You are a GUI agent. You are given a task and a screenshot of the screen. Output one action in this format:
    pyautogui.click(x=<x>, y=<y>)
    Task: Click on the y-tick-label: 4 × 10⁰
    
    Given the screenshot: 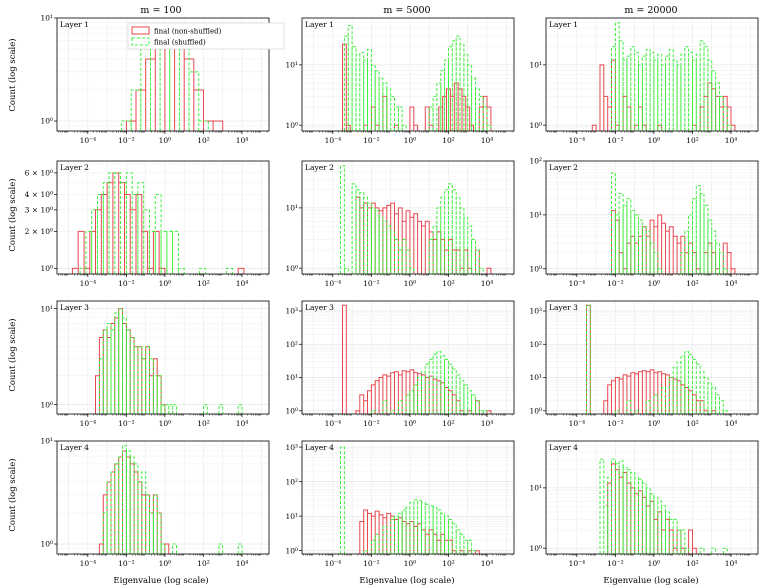 What is the action you would take?
    pyautogui.click(x=39, y=194)
    